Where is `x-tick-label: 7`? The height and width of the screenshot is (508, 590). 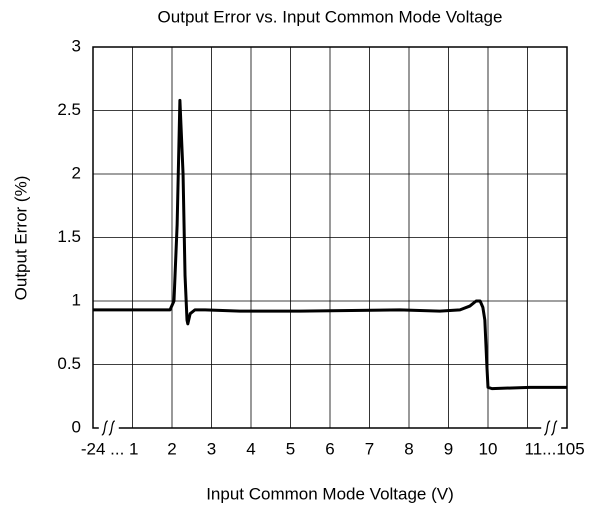
x-tick-label: 7 is located at coordinates (369, 448).